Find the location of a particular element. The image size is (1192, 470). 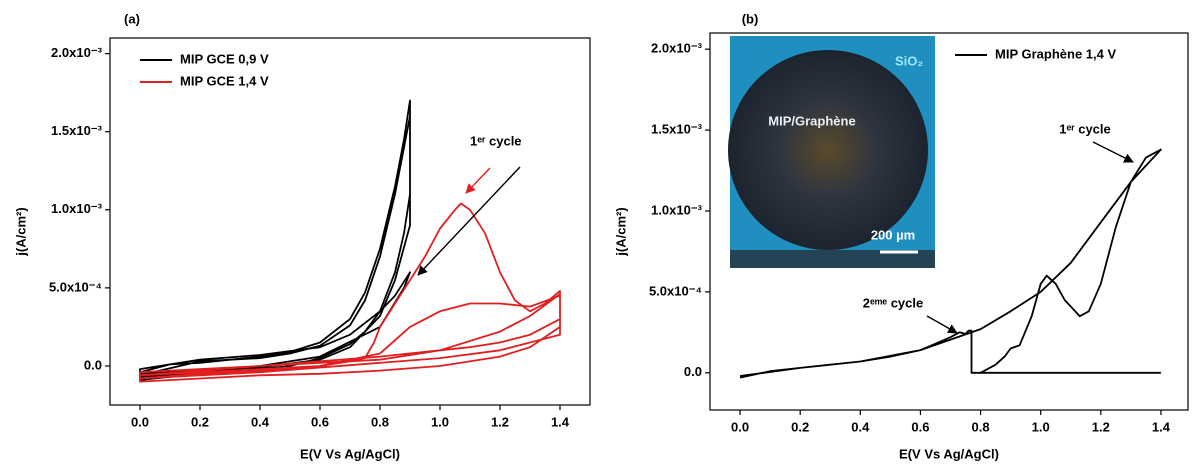

panel-label: (b) is located at coordinates (750, 18).